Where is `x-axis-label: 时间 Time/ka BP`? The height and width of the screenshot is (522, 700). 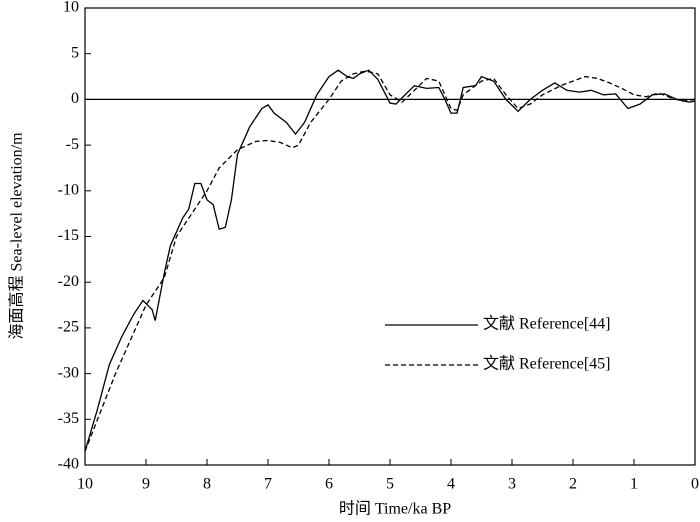
x-axis-label: 时间 Time/ka BP is located at coordinates (395, 509).